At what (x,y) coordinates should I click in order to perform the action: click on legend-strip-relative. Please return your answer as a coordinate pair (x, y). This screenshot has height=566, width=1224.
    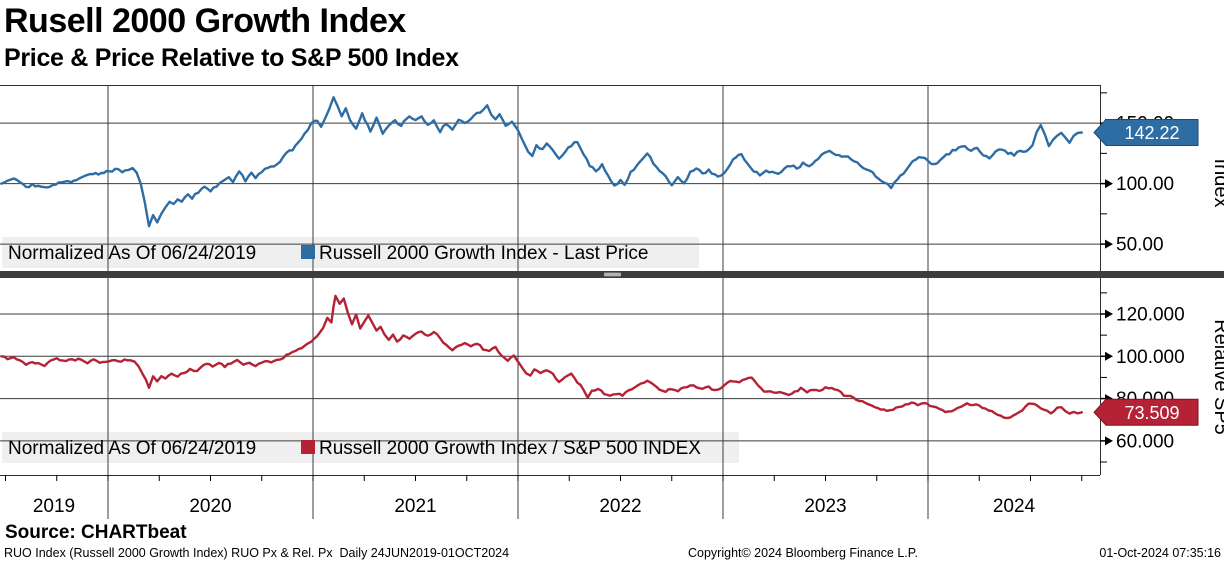
    Looking at the image, I should click on (370, 447).